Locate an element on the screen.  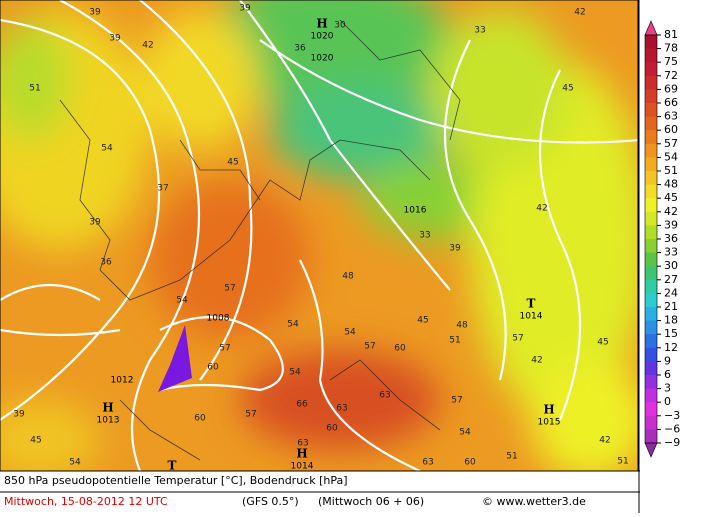
legend-tick-label: 48 is located at coordinates (671, 184).